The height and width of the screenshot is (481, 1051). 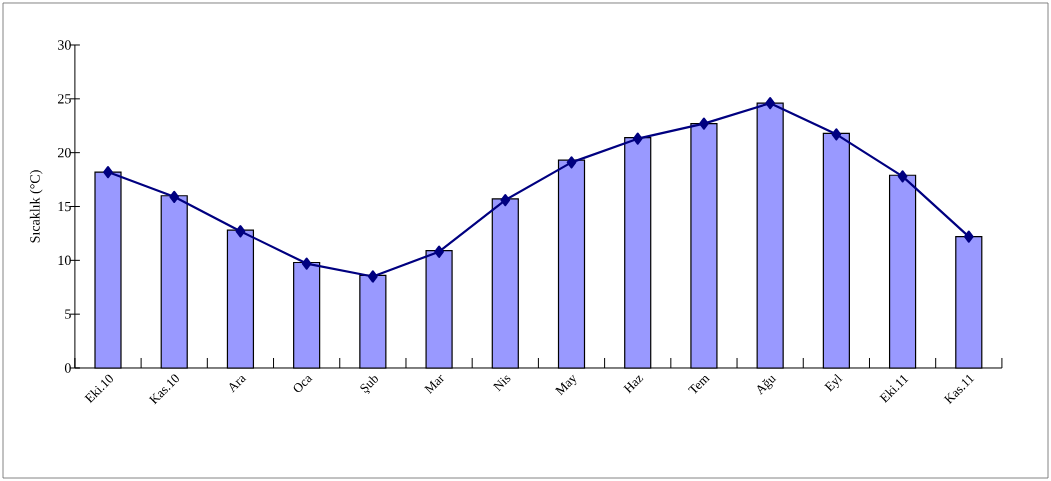 What do you see at coordinates (36, 206) in the screenshot?
I see `y-axis-title: Sıcaklık (°C)` at bounding box center [36, 206].